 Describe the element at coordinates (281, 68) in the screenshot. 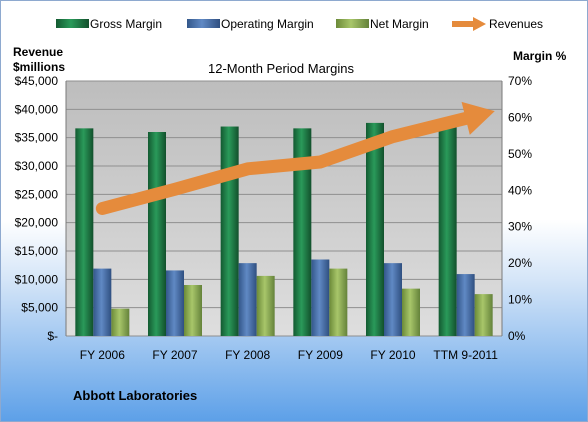

I see `chart-title: 12-Month Period Margins` at that location.